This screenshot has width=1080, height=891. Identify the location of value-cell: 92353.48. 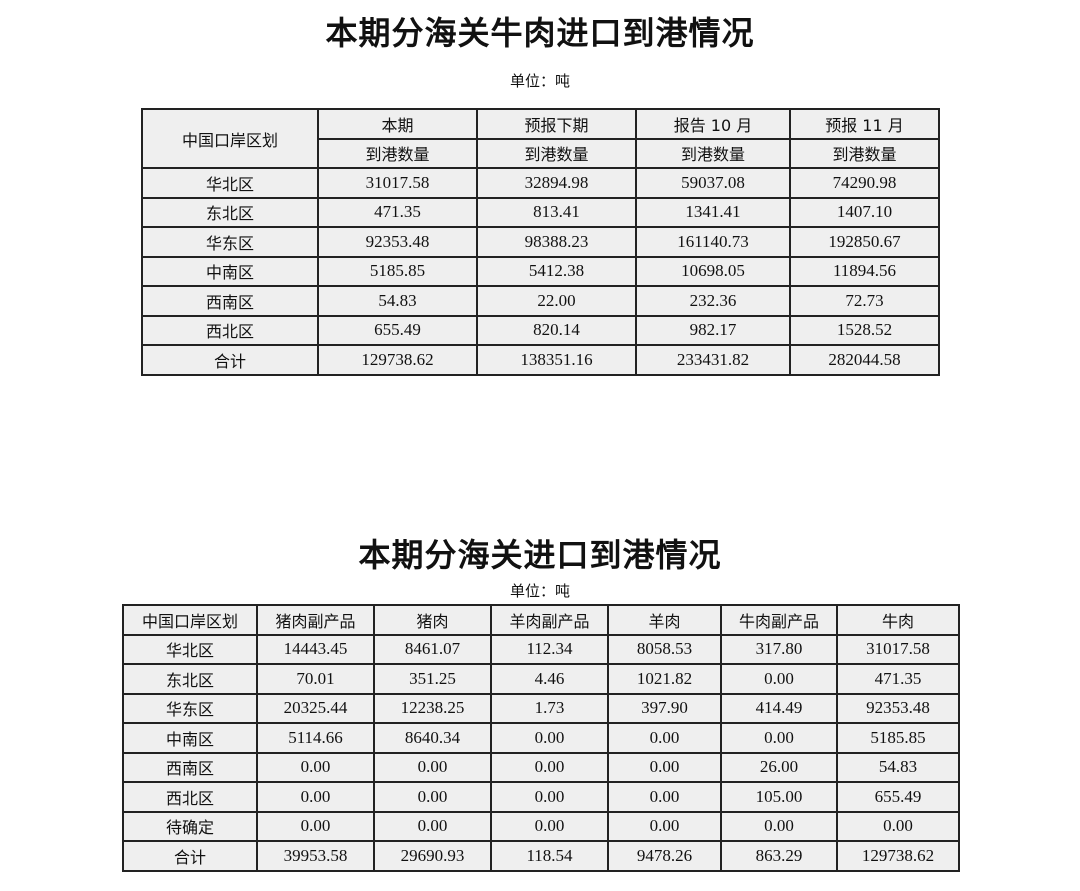
(898, 708).